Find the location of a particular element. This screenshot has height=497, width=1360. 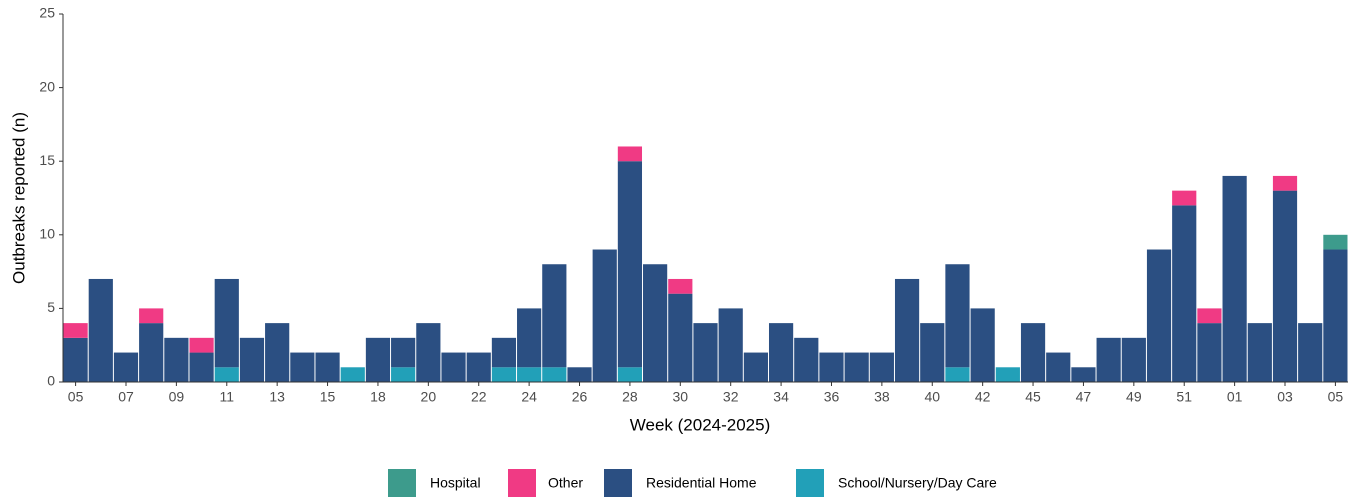

x-tick-label: 34 is located at coordinates (781, 397).